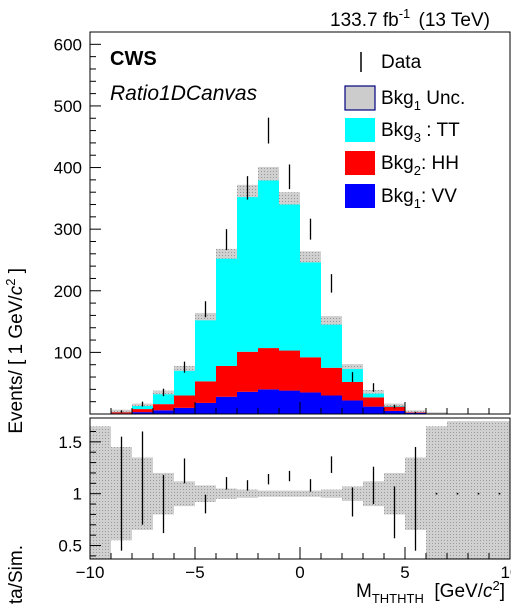  I want to click on ratio-points, so click(310, 491).